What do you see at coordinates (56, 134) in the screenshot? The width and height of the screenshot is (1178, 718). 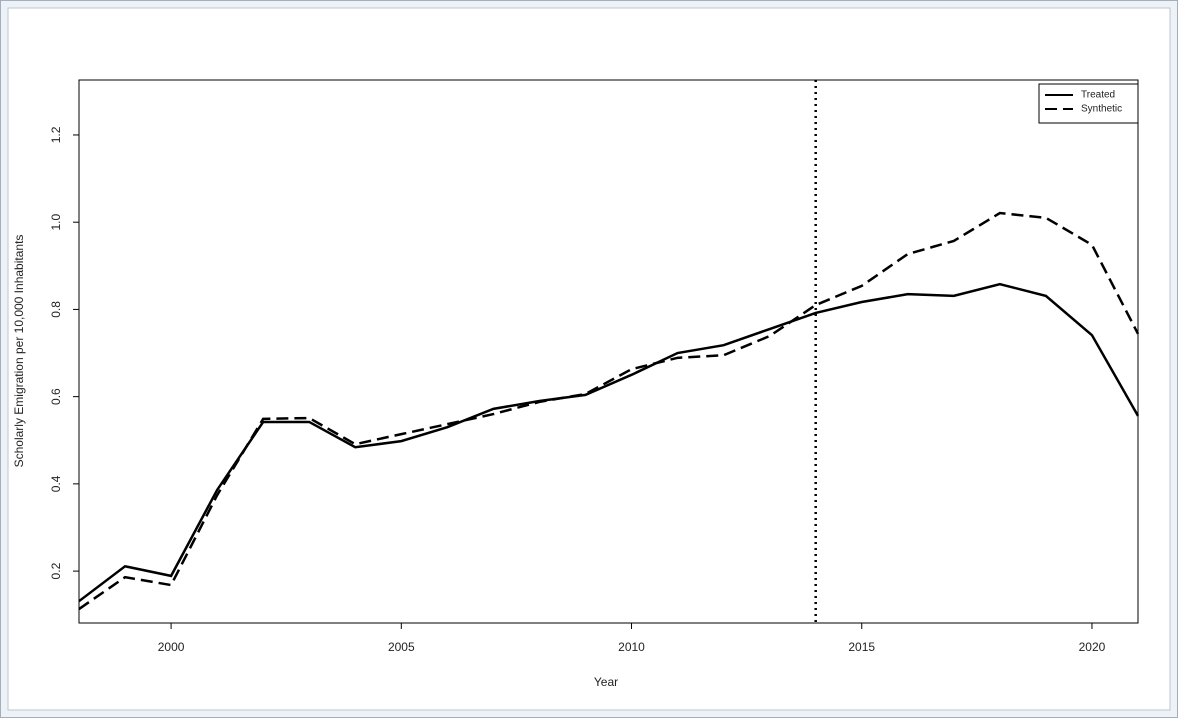 I see `y-tick-label: 1.2` at bounding box center [56, 134].